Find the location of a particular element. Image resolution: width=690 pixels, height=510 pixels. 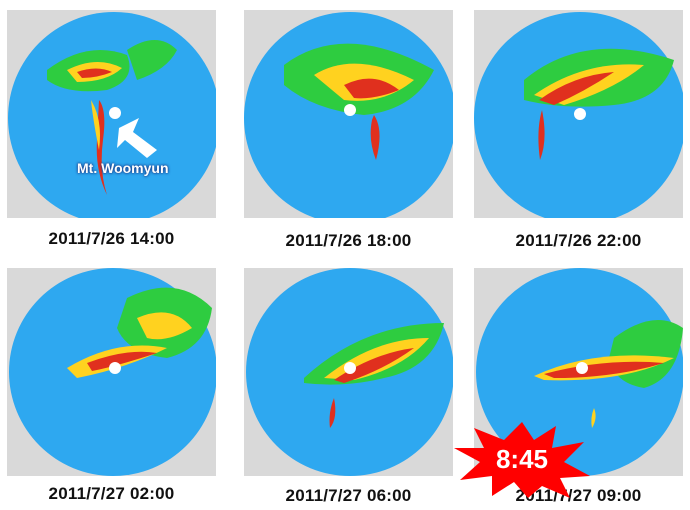

radar-panel-1: Mt. Woomyun is located at coordinates (111, 114).